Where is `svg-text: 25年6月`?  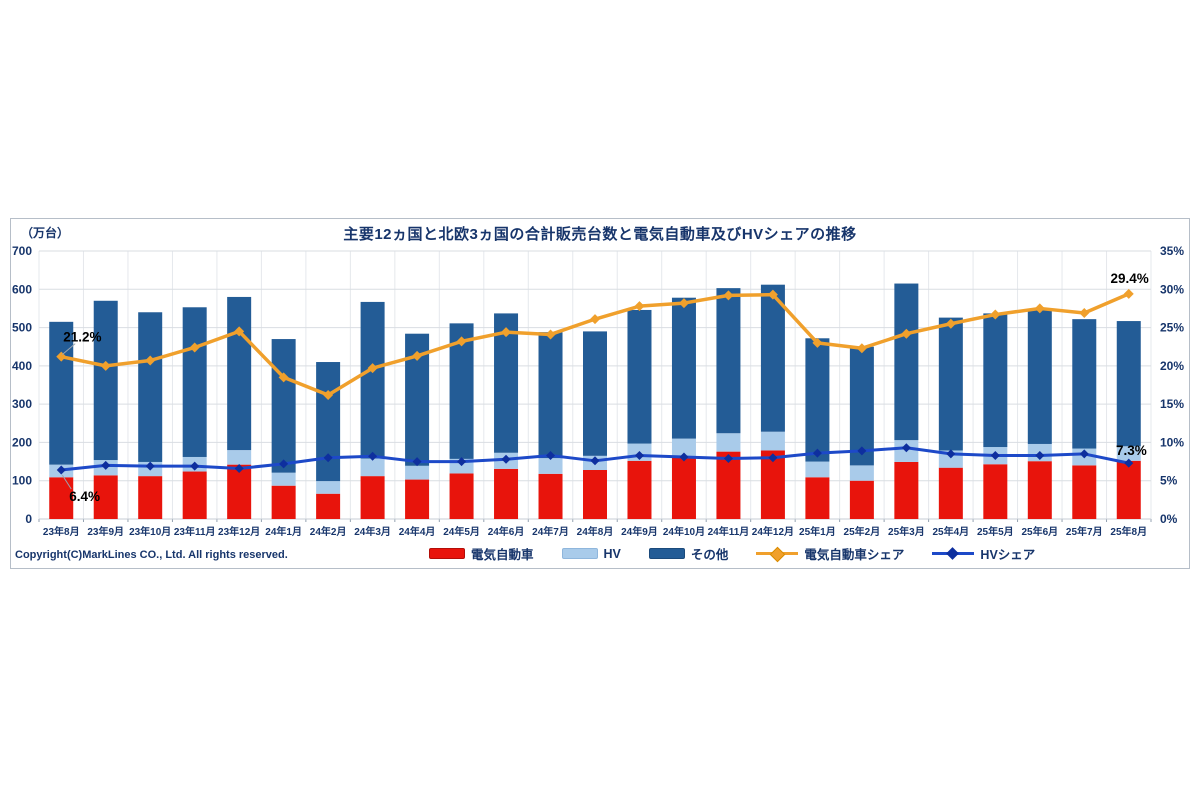
svg-text: 25年6月 is located at coordinates (1039, 531).